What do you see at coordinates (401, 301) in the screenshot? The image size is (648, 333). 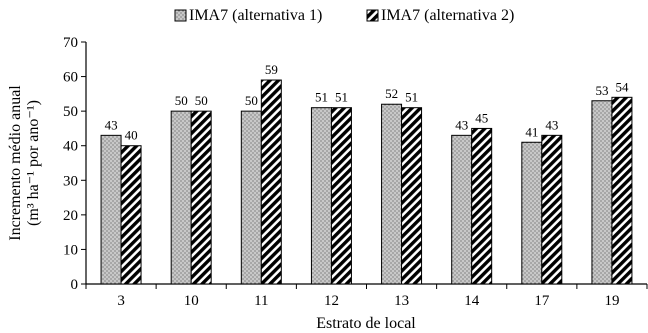 I see `x-tick-label-13: 13` at bounding box center [401, 301].